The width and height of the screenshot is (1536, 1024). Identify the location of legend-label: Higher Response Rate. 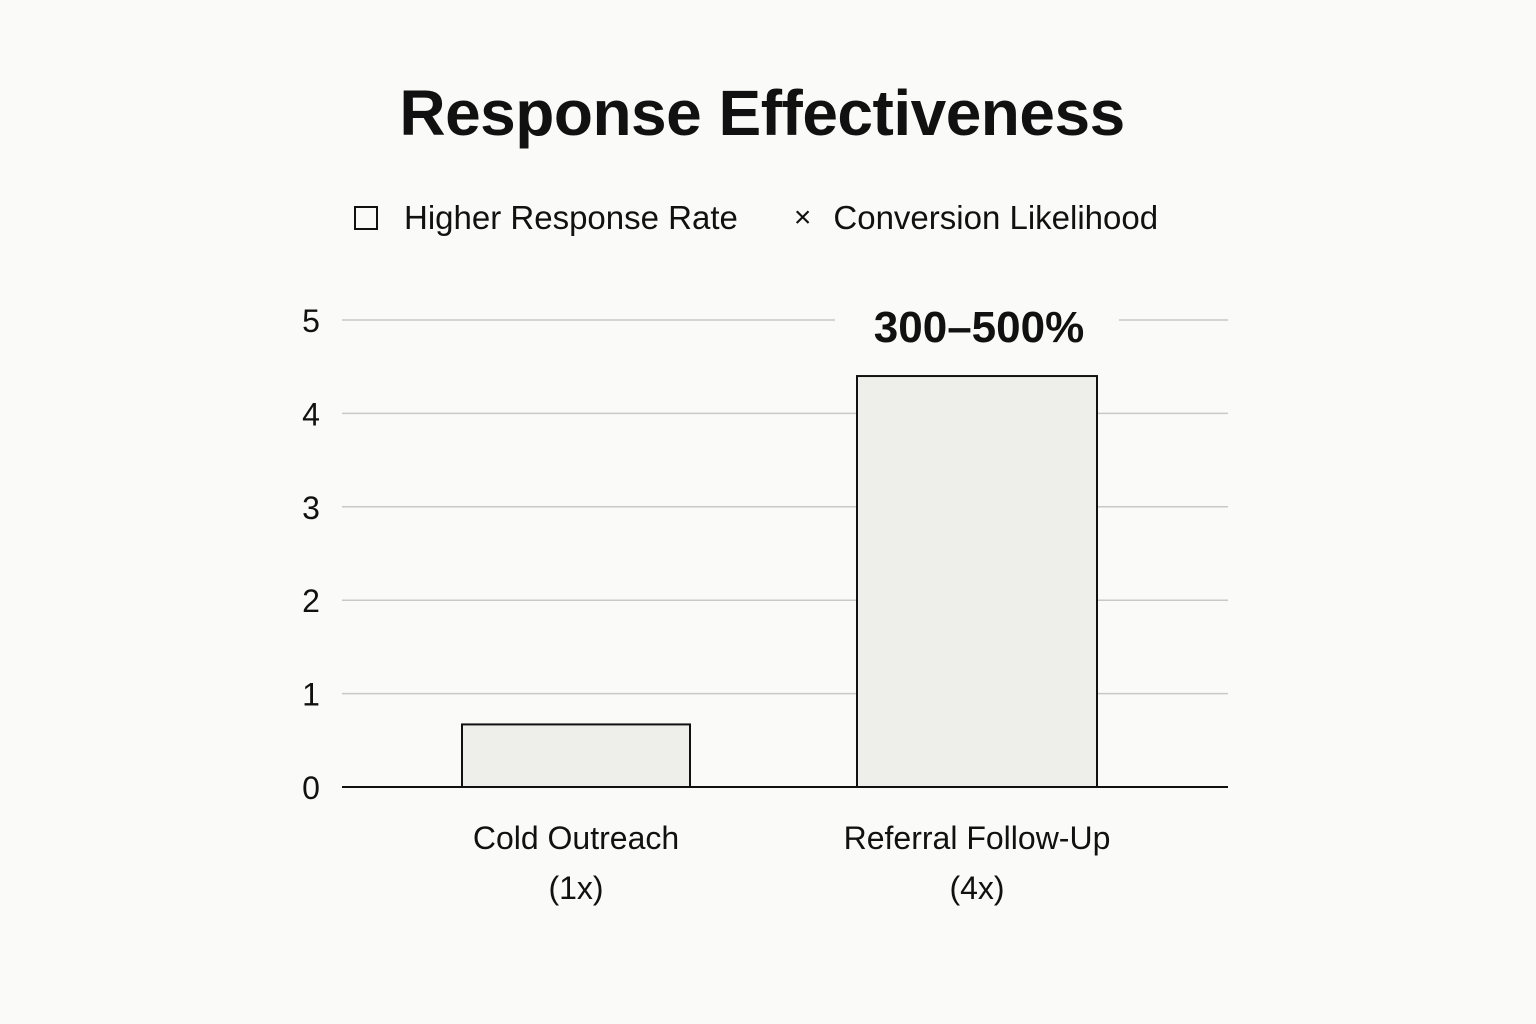
(571, 217).